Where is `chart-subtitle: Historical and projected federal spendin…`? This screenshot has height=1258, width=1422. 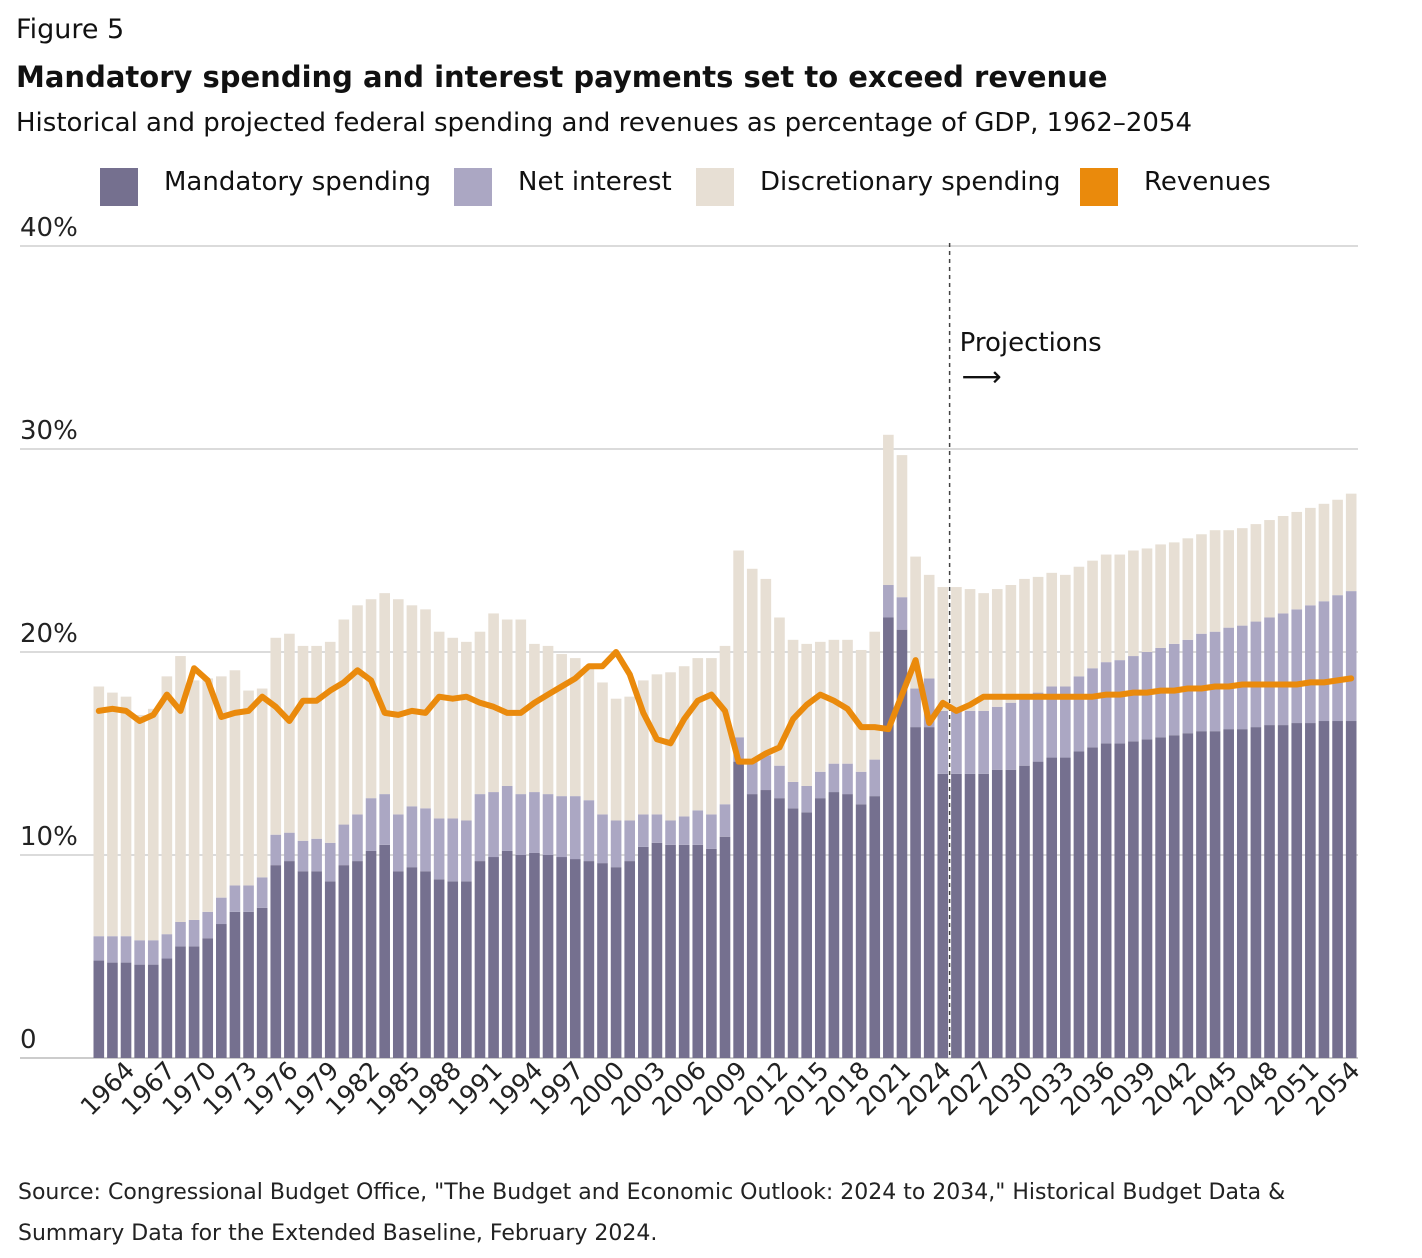
chart-subtitle: Historical and projected federal spendin… is located at coordinates (604, 123).